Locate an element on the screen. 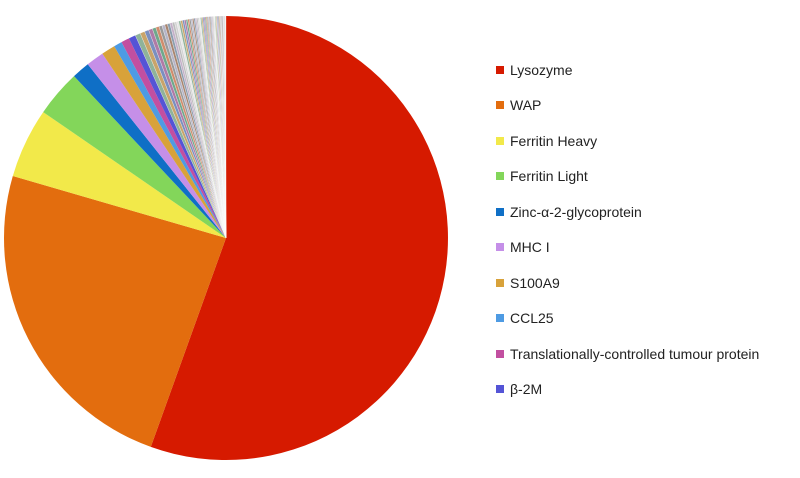 This screenshot has height=478, width=800. legend-label: CCL25 is located at coordinates (532, 318).